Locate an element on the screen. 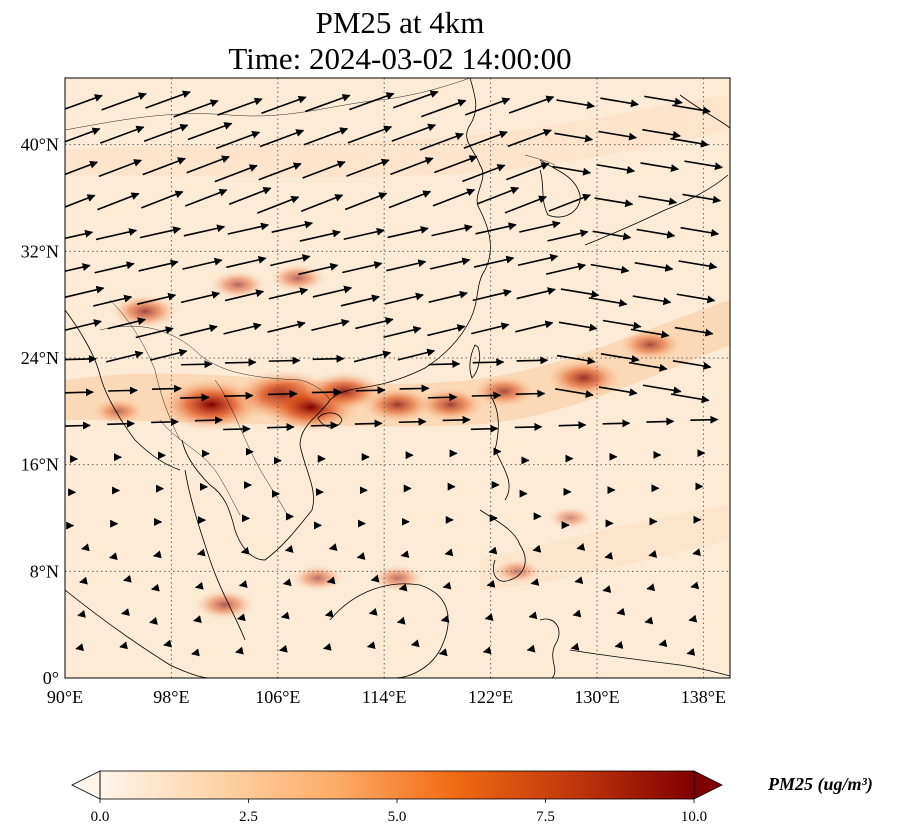  colorbar-max-extend-triangle is located at coordinates (708, 785).